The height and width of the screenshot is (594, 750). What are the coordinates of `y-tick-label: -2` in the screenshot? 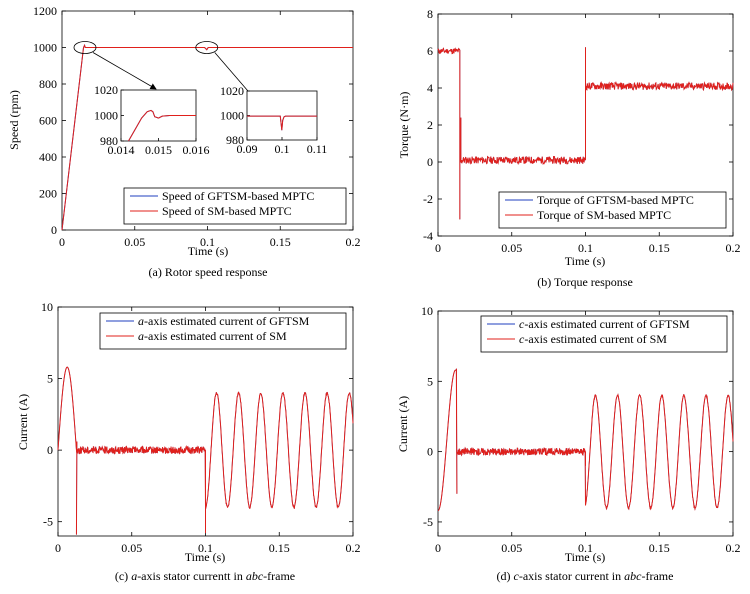 It's located at (428, 199).